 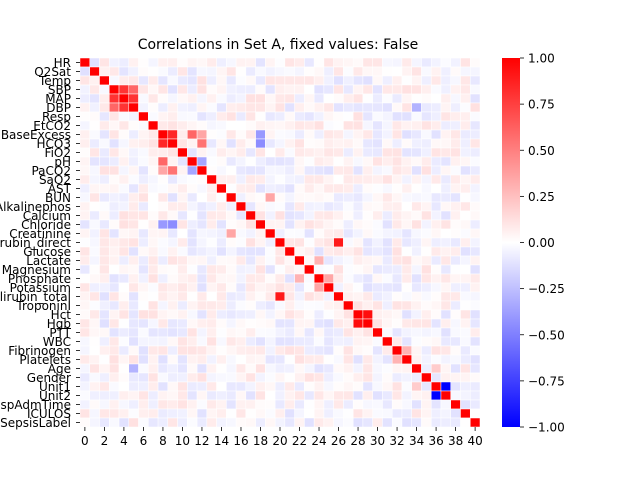 What do you see at coordinates (36, 270) in the screenshot?
I see `y-tick-label: Magnesium` at bounding box center [36, 270].